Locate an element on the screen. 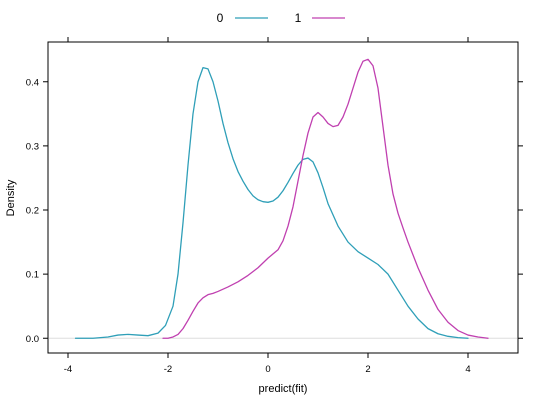  y-tick-label: 0.1 is located at coordinates (32, 275).